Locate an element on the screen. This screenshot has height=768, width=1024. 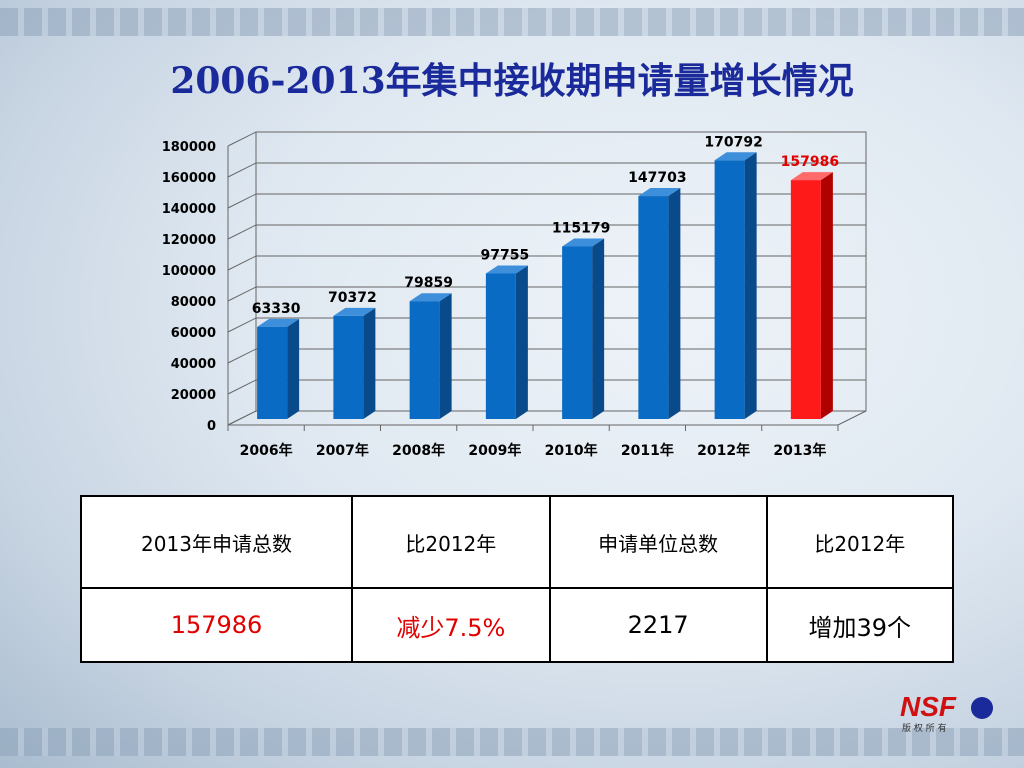
y-tick-label: 80000 is located at coordinates (193, 302).